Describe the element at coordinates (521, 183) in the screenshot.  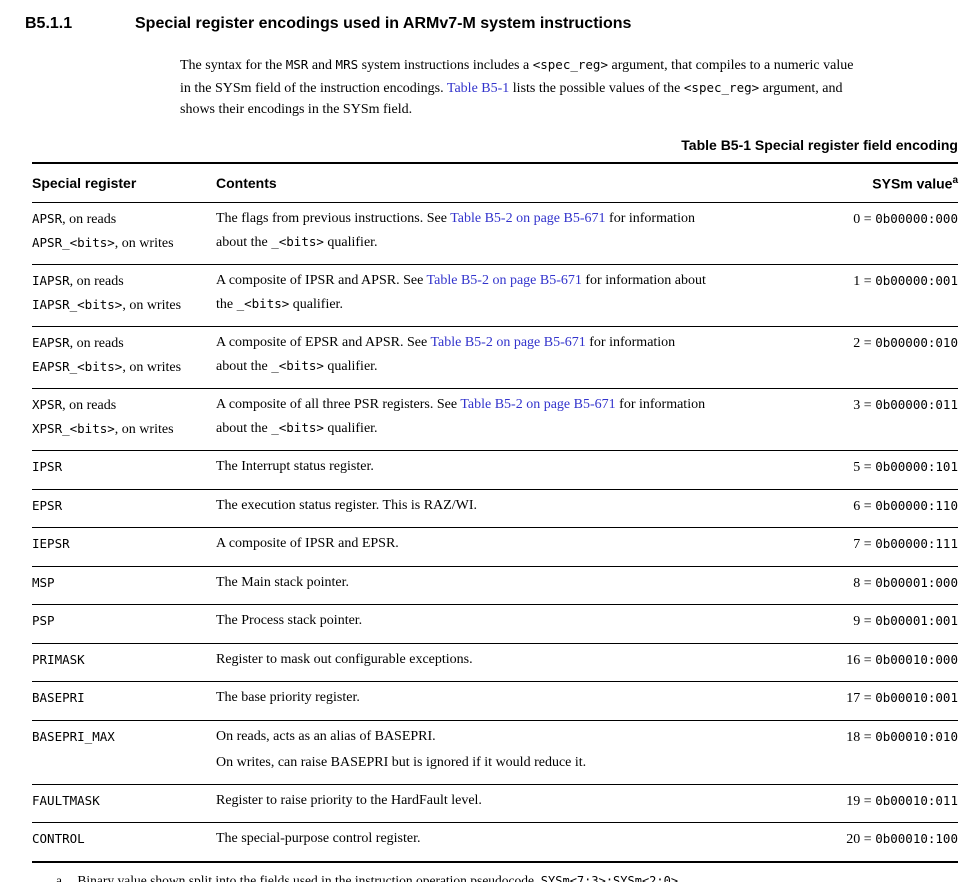
I see `column-header-contents: Contents` at that location.